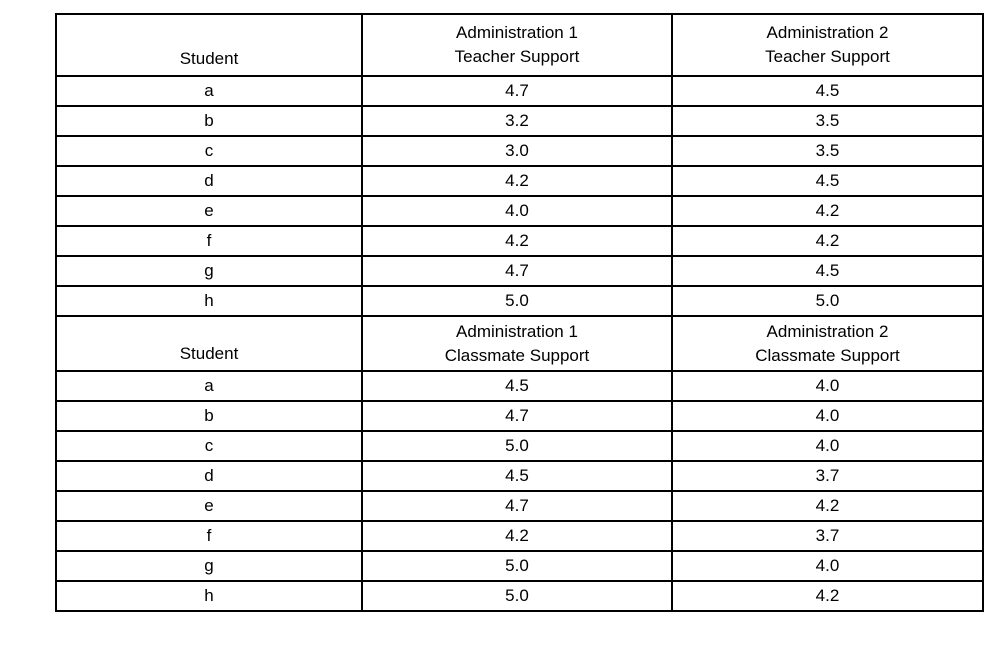 This screenshot has height=669, width=1006. Describe the element at coordinates (827, 343) in the screenshot. I see `admin2-classmate-support-column-header: Administration 2 Classmate Support` at that location.